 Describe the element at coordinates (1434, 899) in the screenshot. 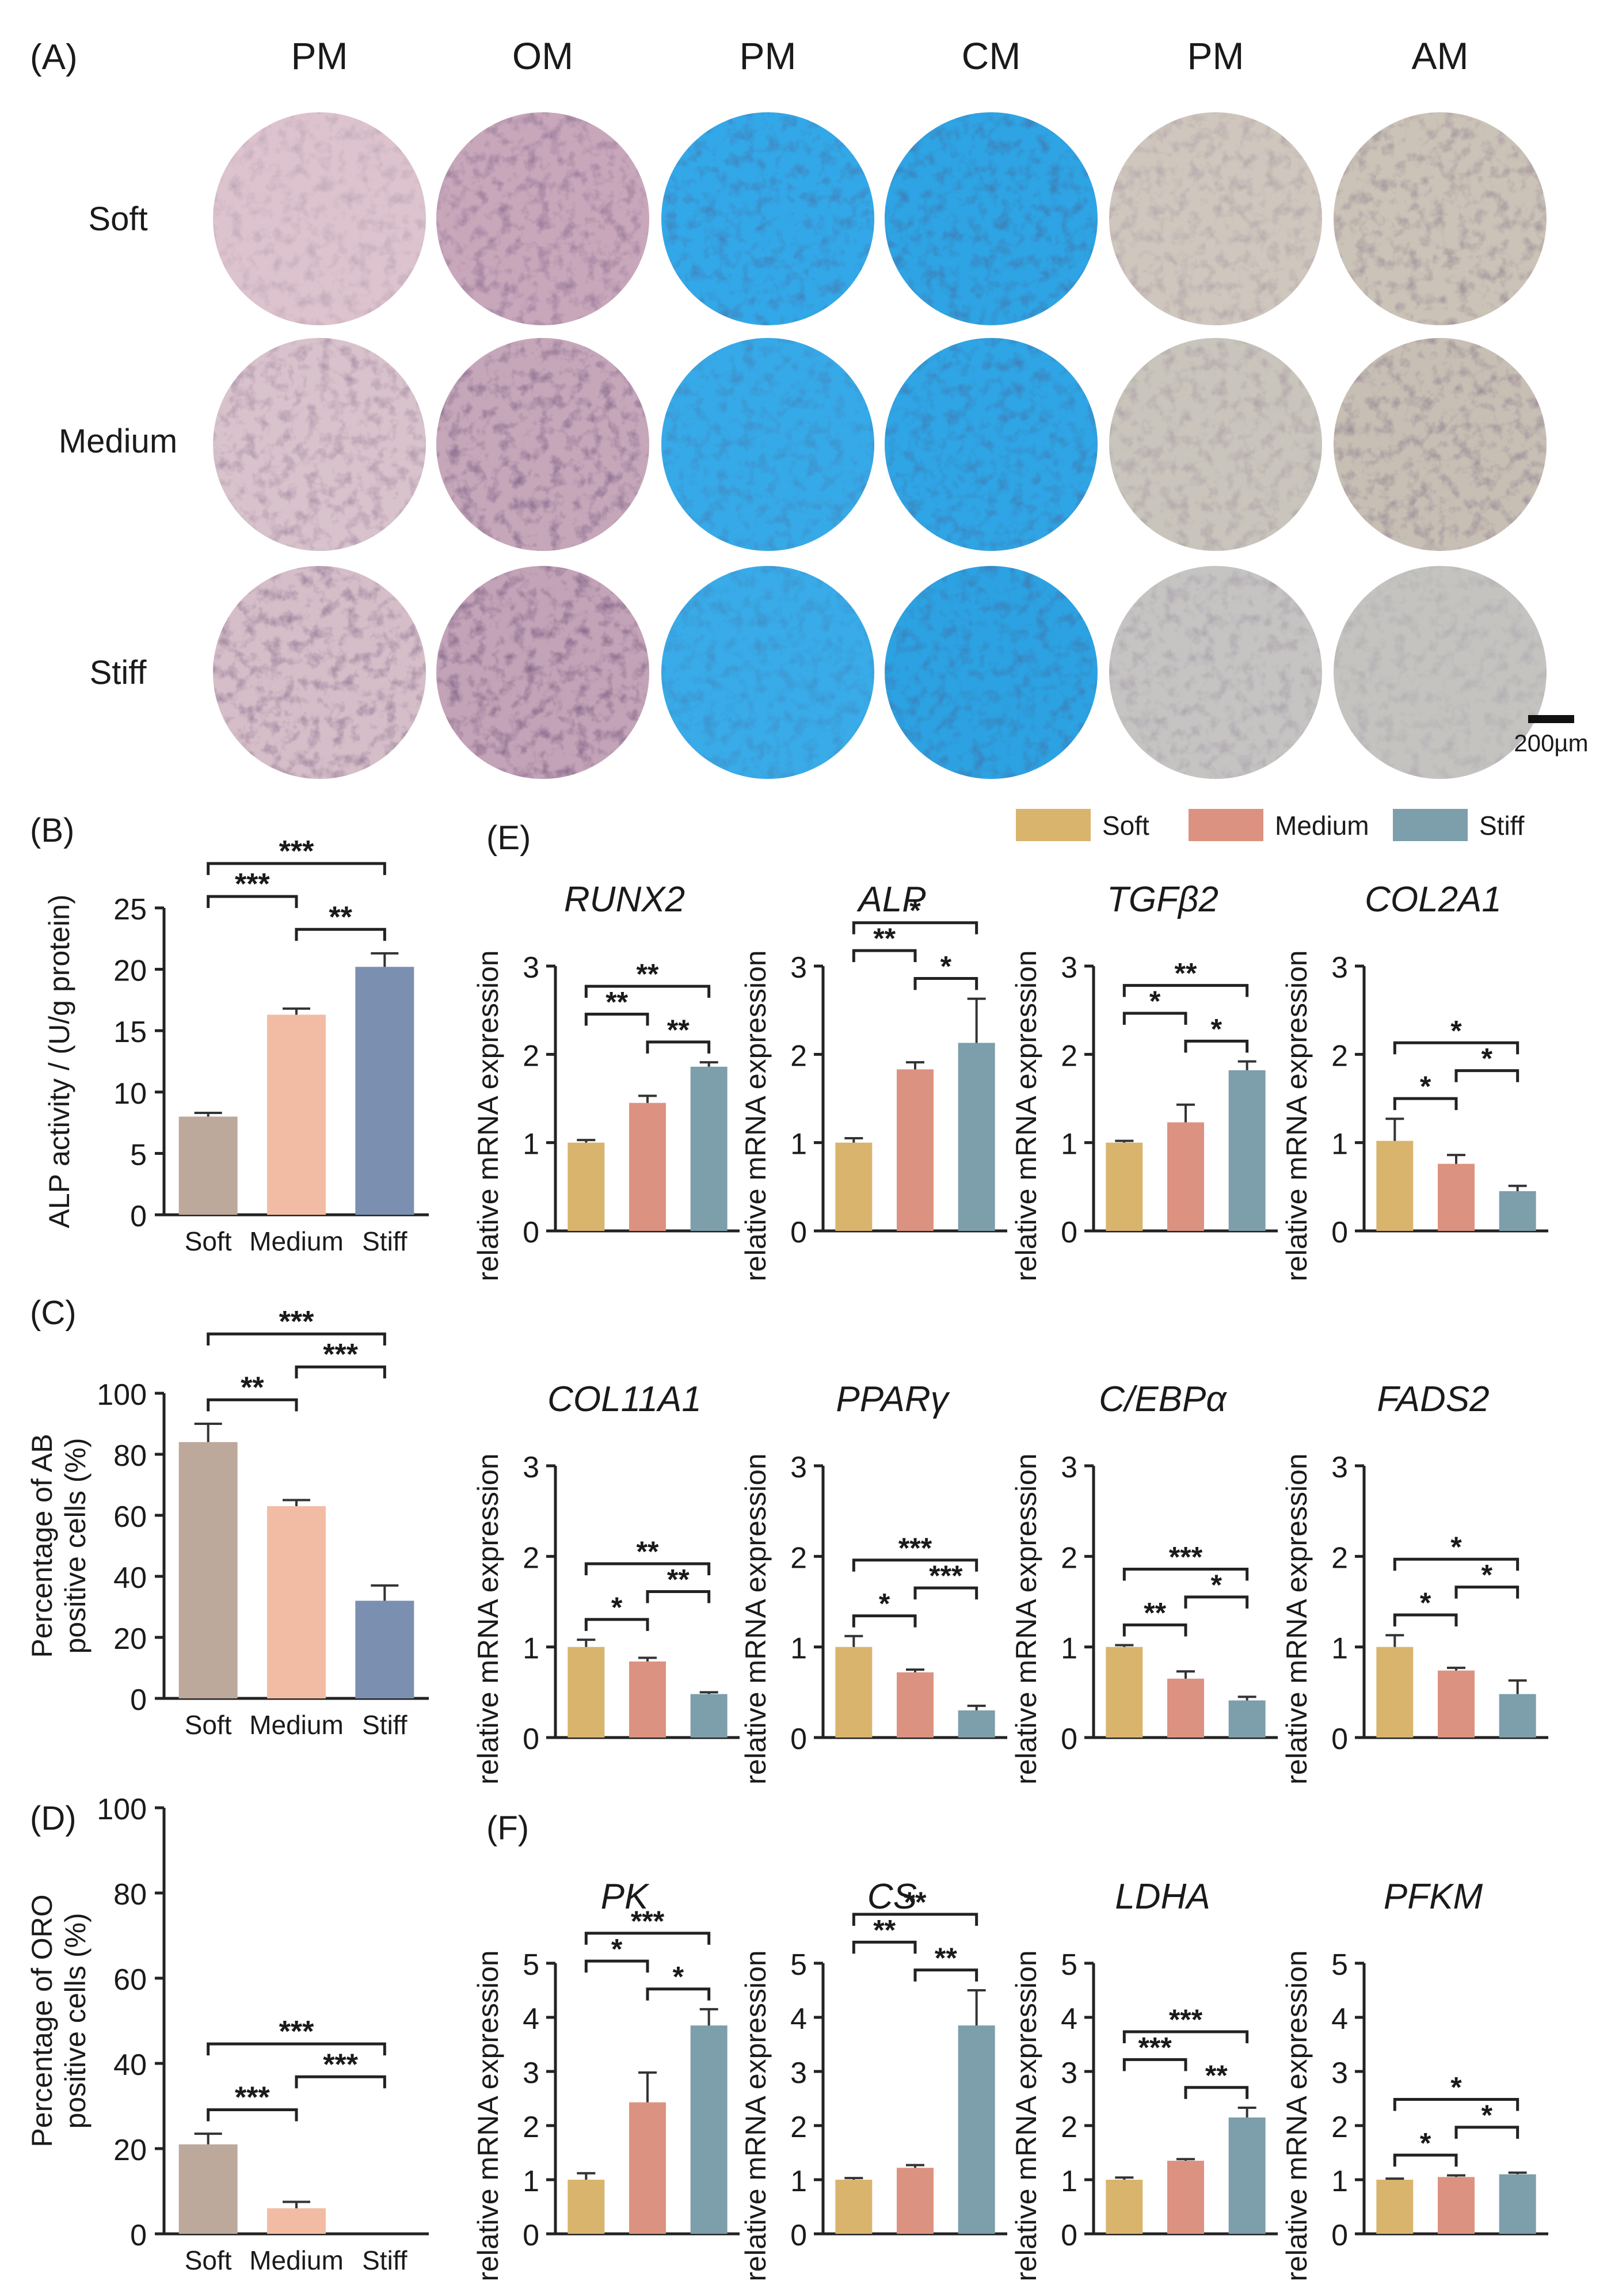

I see `gene-title: COL2A1` at that location.